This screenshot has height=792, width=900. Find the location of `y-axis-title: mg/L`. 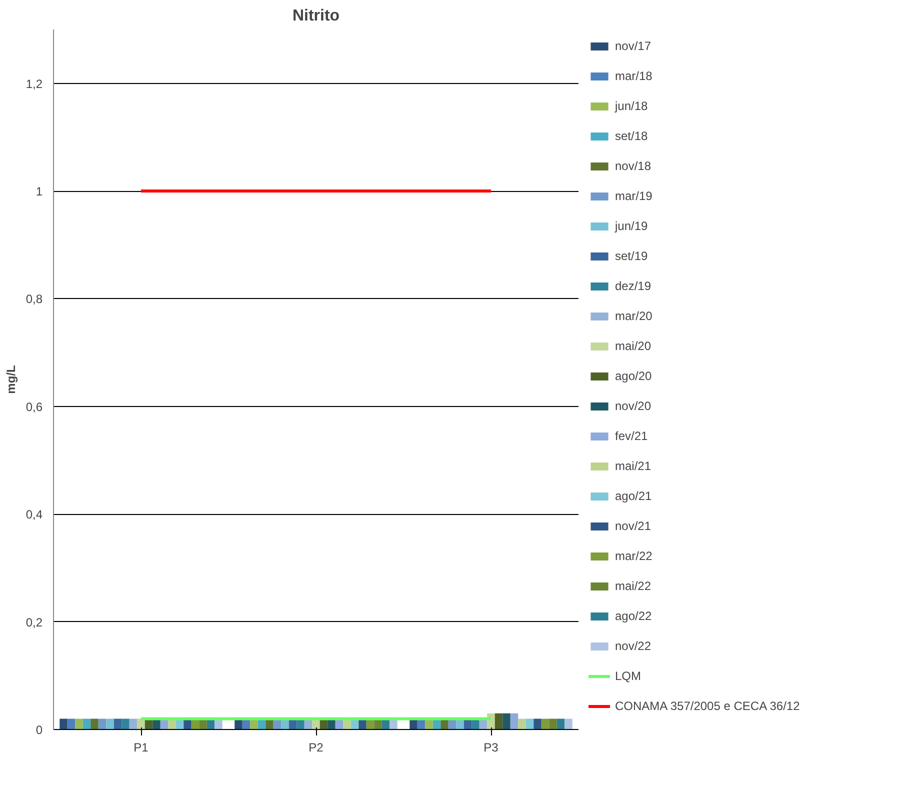

y-axis-title: mg/L is located at coordinates (11, 379).